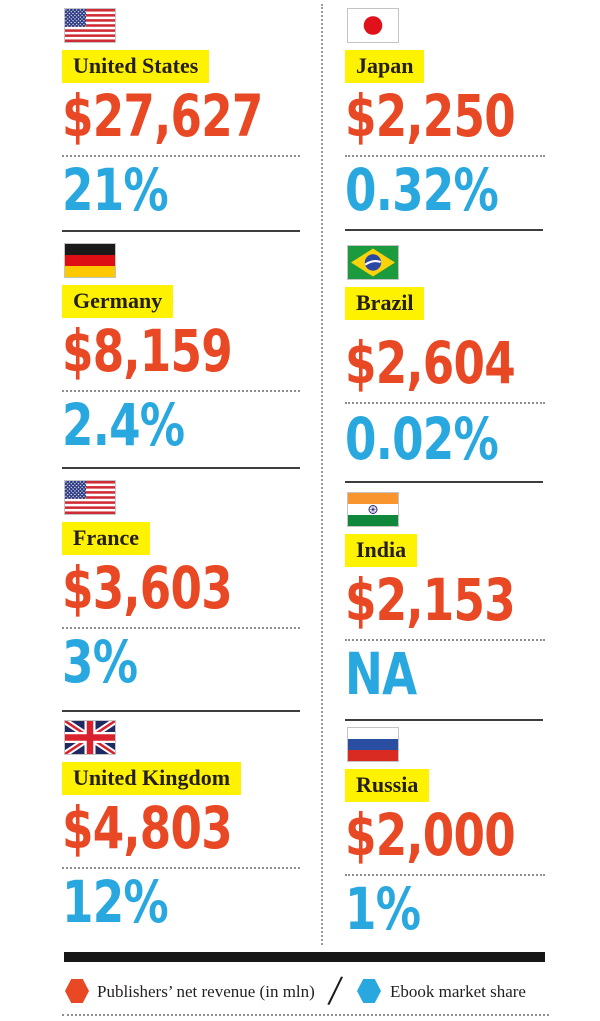 The width and height of the screenshot is (600, 1021). What do you see at coordinates (322, 474) in the screenshot?
I see `column-divider-dotted-line` at bounding box center [322, 474].